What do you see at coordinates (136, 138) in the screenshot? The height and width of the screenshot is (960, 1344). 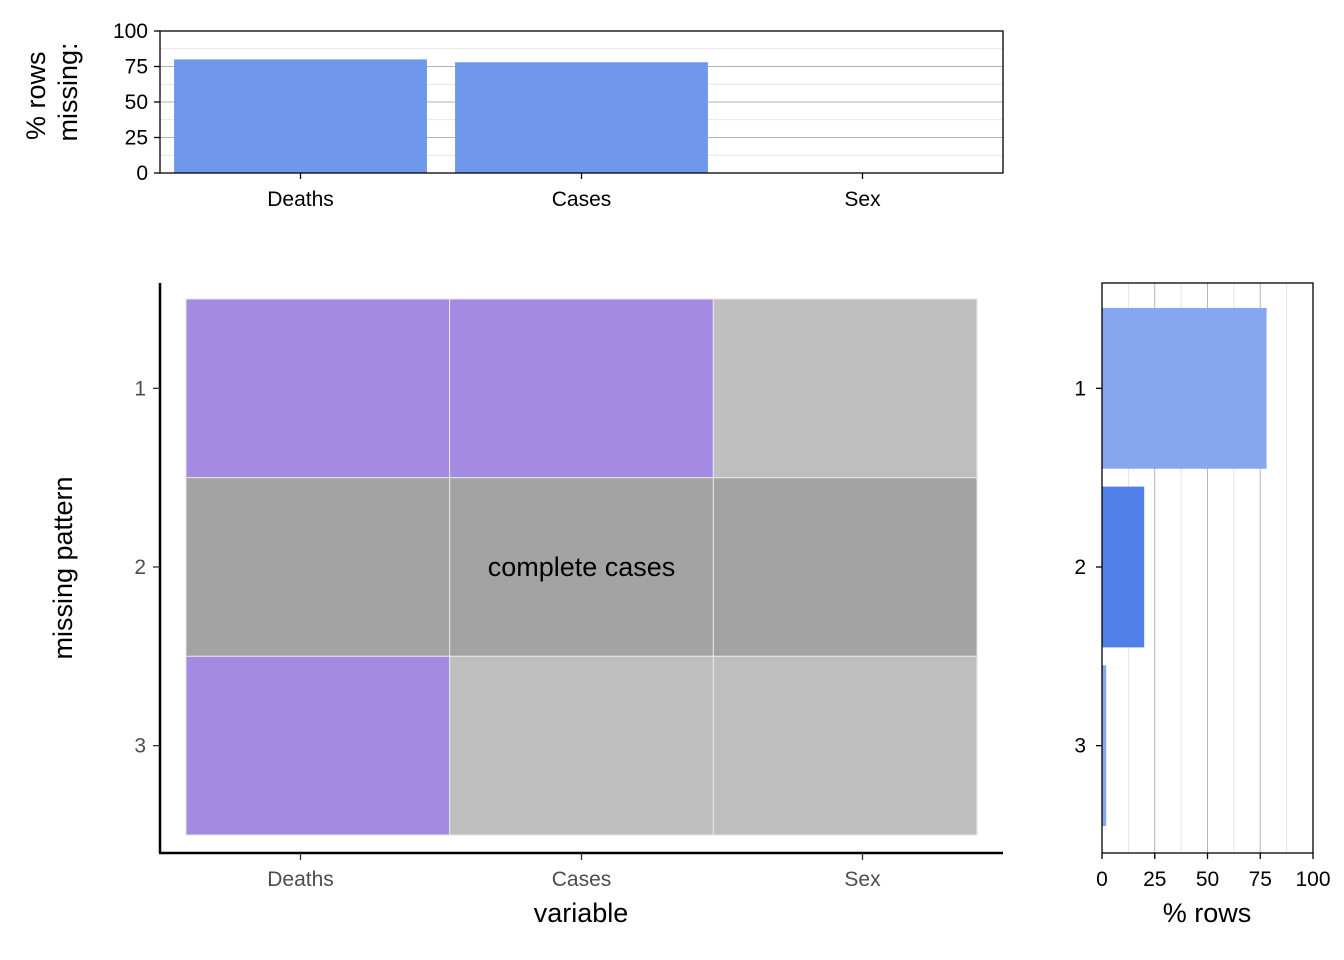 I see `top-y-tick-label: 25` at bounding box center [136, 138].